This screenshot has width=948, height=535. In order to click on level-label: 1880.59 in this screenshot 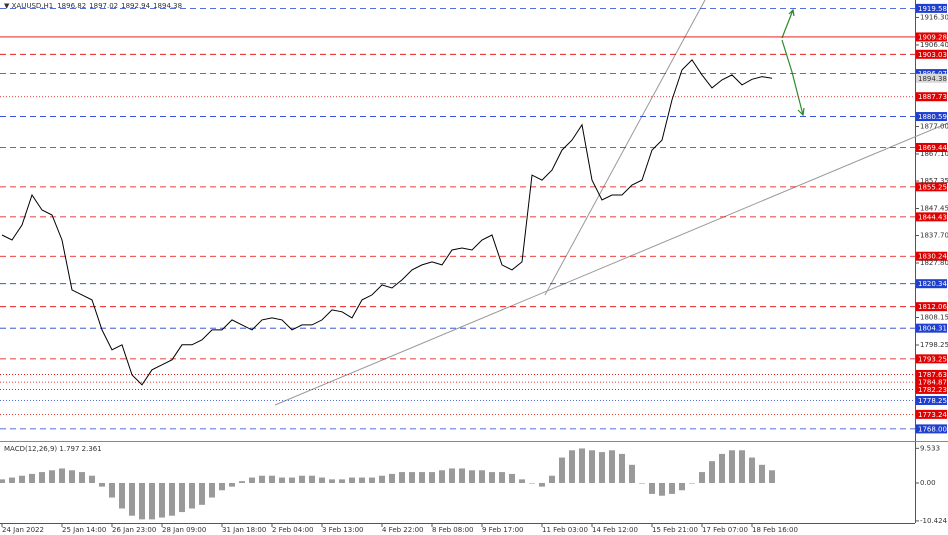, I will do `click(932, 117)`.